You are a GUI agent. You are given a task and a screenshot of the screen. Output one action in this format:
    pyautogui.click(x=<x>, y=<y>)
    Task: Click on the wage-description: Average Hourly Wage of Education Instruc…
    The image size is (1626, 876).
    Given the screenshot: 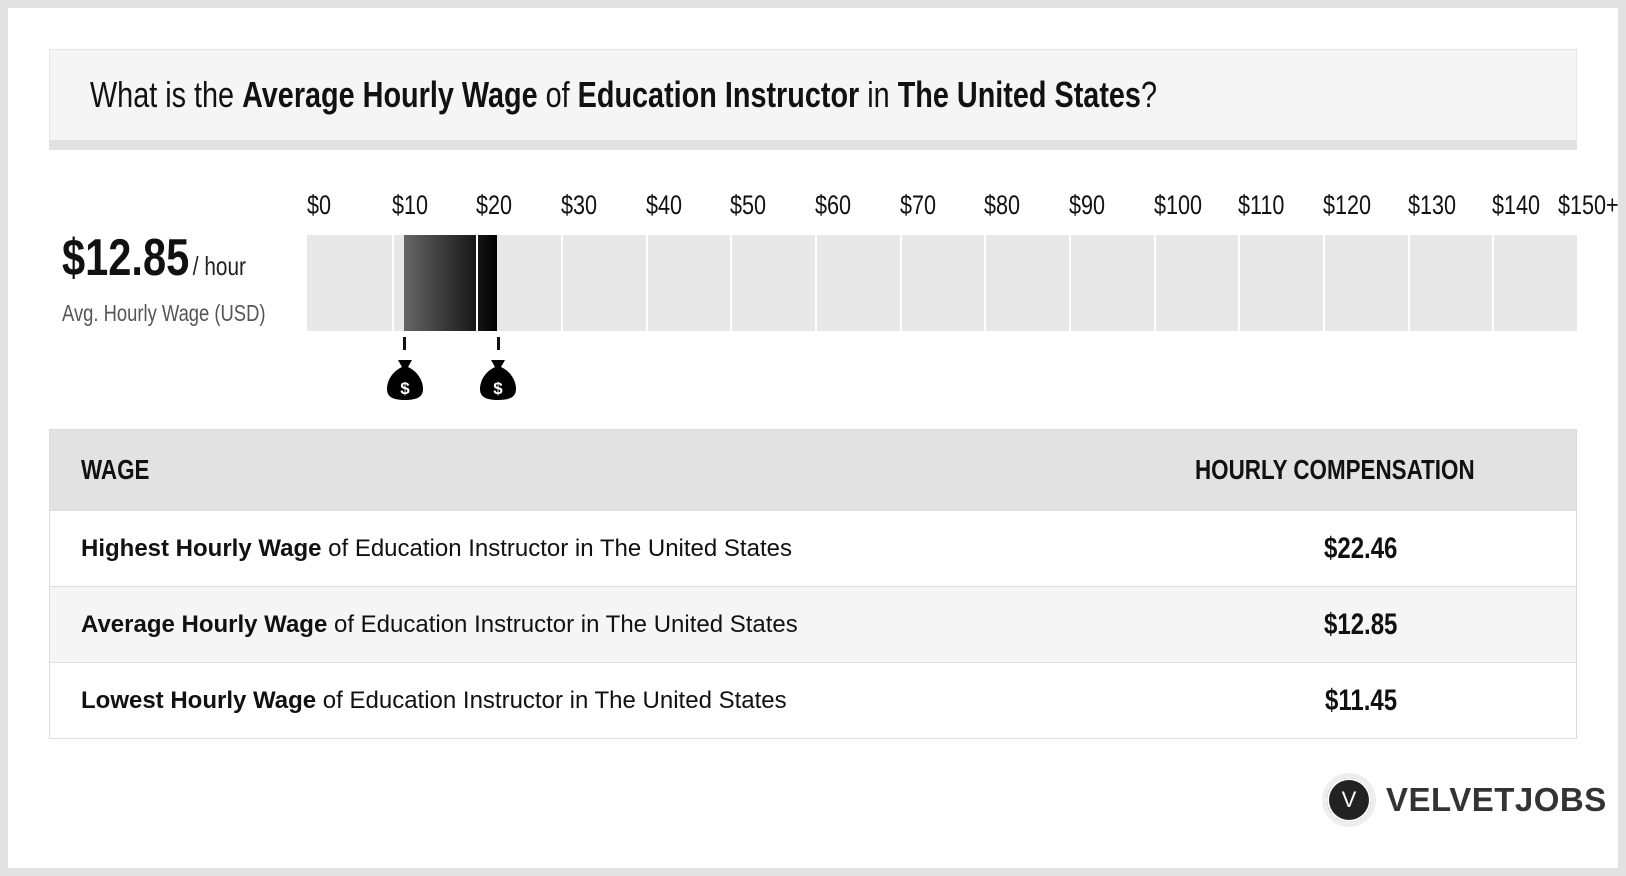 What is the action you would take?
    pyautogui.click(x=607, y=624)
    